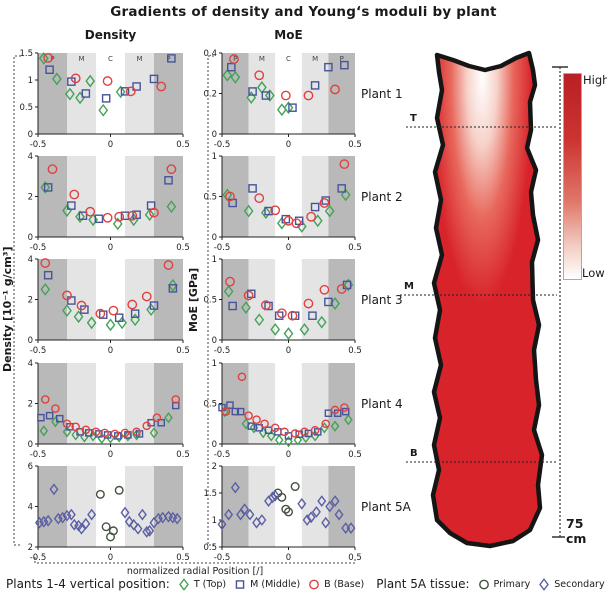  What do you see at coordinates (102, 203) in the screenshot?
I see `plot-plant2-density: 0 2 4 -0.5 0 0.5` at bounding box center [102, 203].